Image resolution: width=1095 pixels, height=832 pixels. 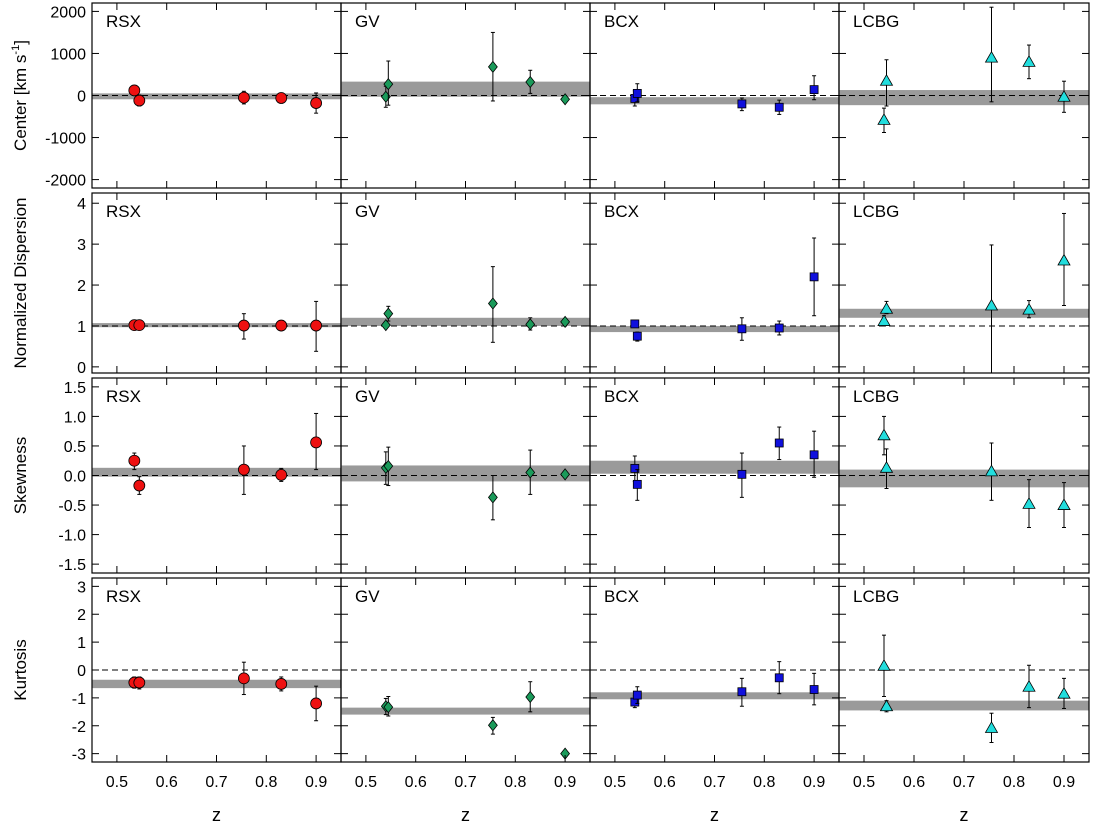 I want to click on panel-lcbg-row-0: LCBG, so click(x=964, y=95).